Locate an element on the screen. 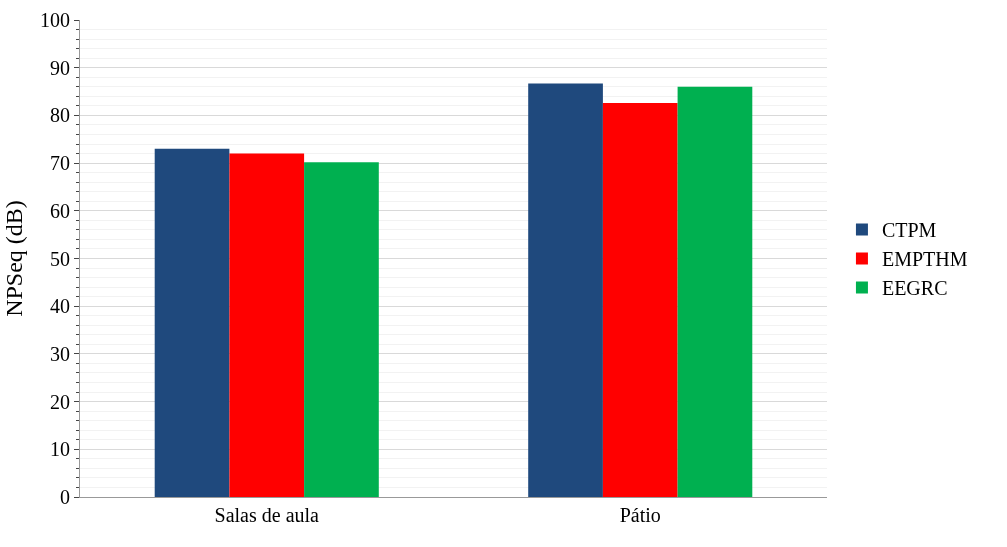  y-tick-label: 60 is located at coordinates (60, 210).